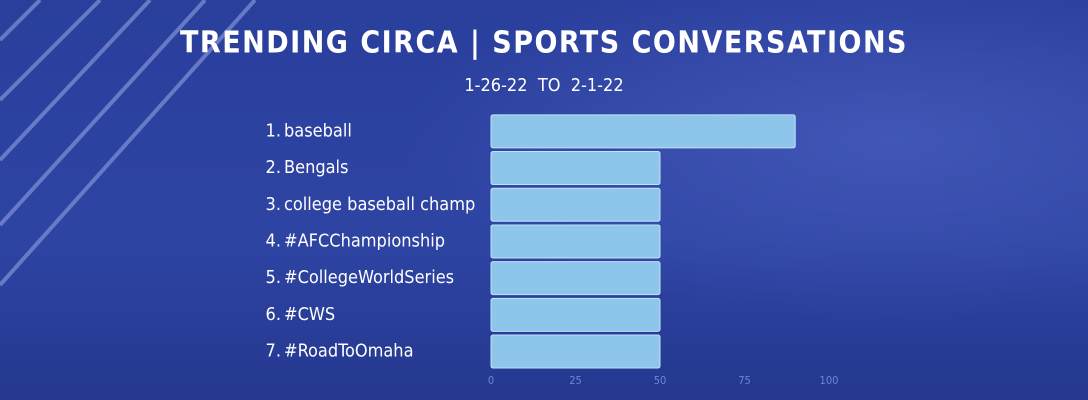  I want to click on chart-title: TRENDING CIRCA | SPORTS CONVERSATIONS, so click(544, 43).